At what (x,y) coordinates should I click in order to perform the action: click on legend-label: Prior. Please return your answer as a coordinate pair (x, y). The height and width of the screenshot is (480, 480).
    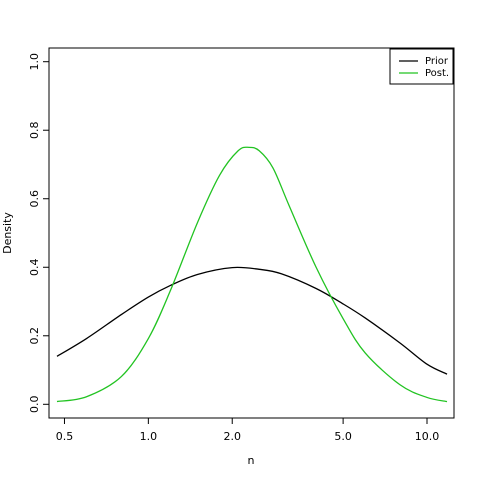
    Looking at the image, I should click on (437, 61).